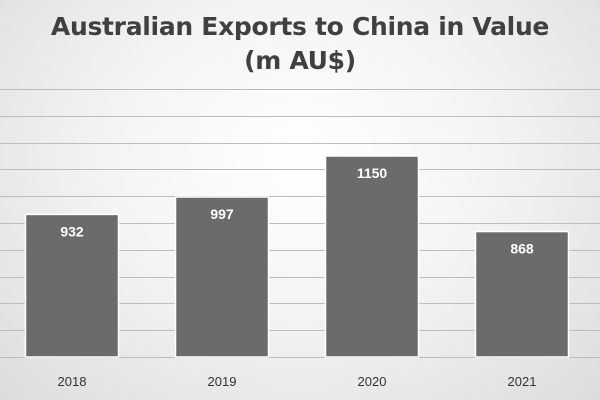  What do you see at coordinates (300, 26) in the screenshot?
I see `chart-title-line: Australian Exports to China in Value` at bounding box center [300, 26].